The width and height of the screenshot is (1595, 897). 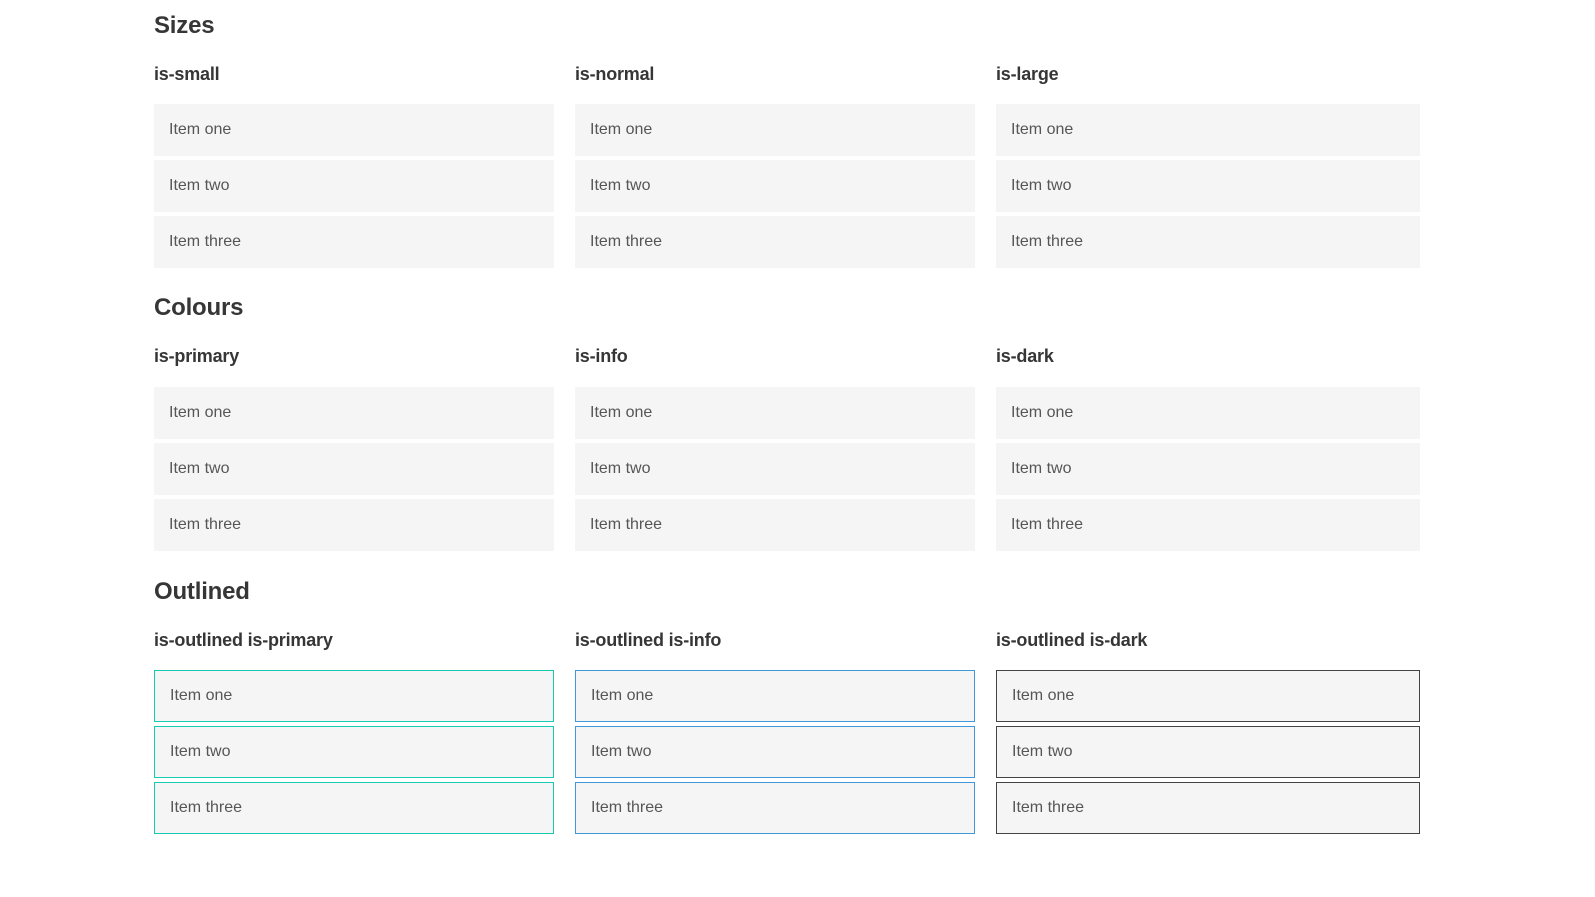 I want to click on group-label: is-info, so click(x=601, y=356).